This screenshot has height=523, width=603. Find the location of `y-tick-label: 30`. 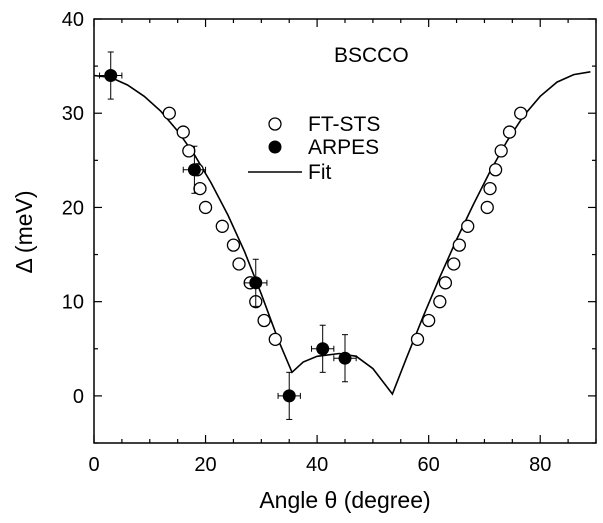

y-tick-label: 30 is located at coordinates (73, 114).